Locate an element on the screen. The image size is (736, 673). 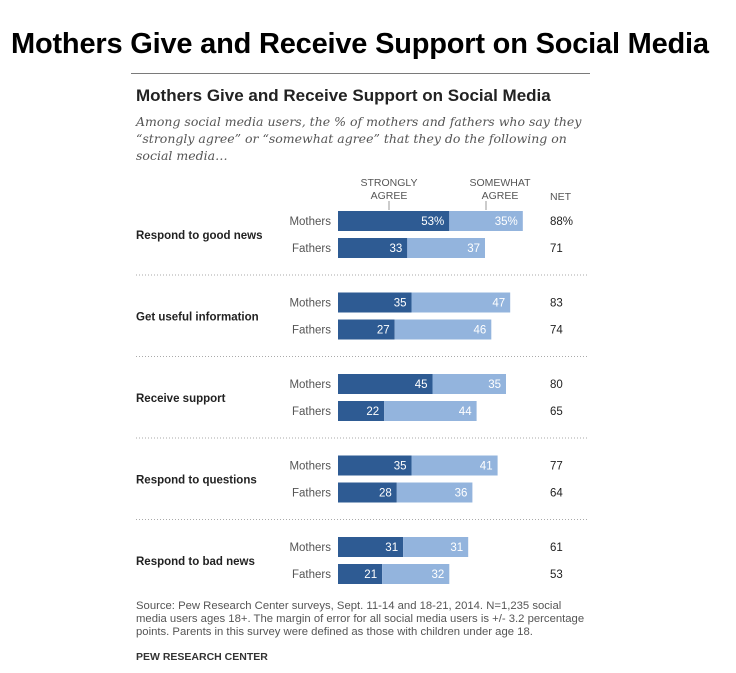
header-net: NET is located at coordinates (561, 197).